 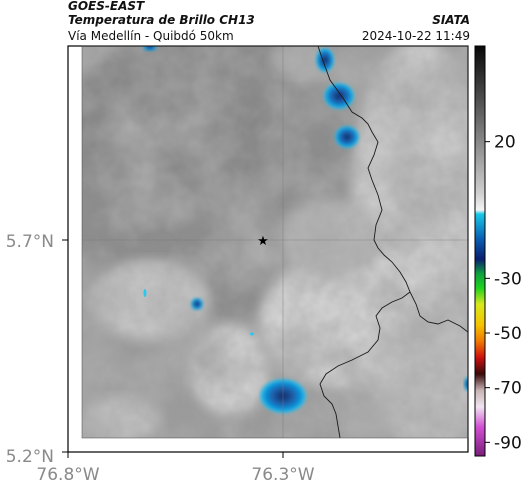 I want to click on colorbar-tick-label: 20, so click(x=505, y=143).